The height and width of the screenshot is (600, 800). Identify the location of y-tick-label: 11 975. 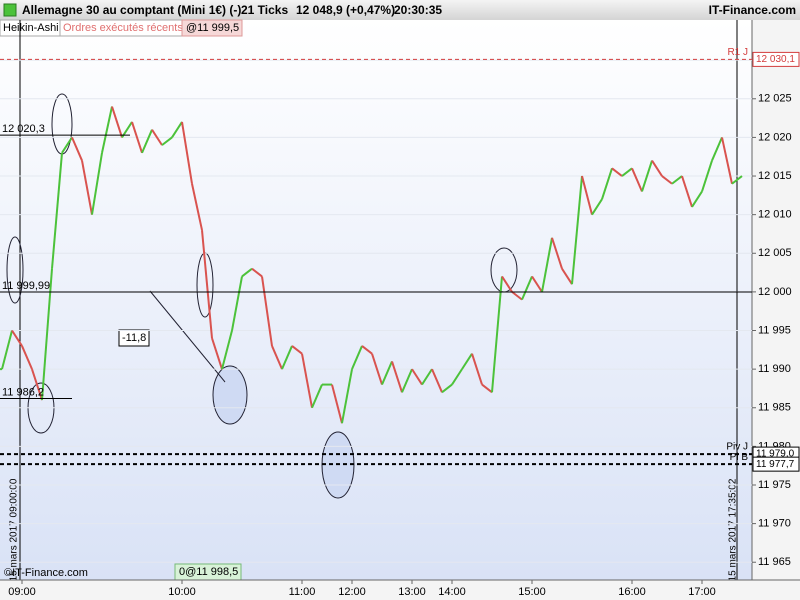
(774, 485).